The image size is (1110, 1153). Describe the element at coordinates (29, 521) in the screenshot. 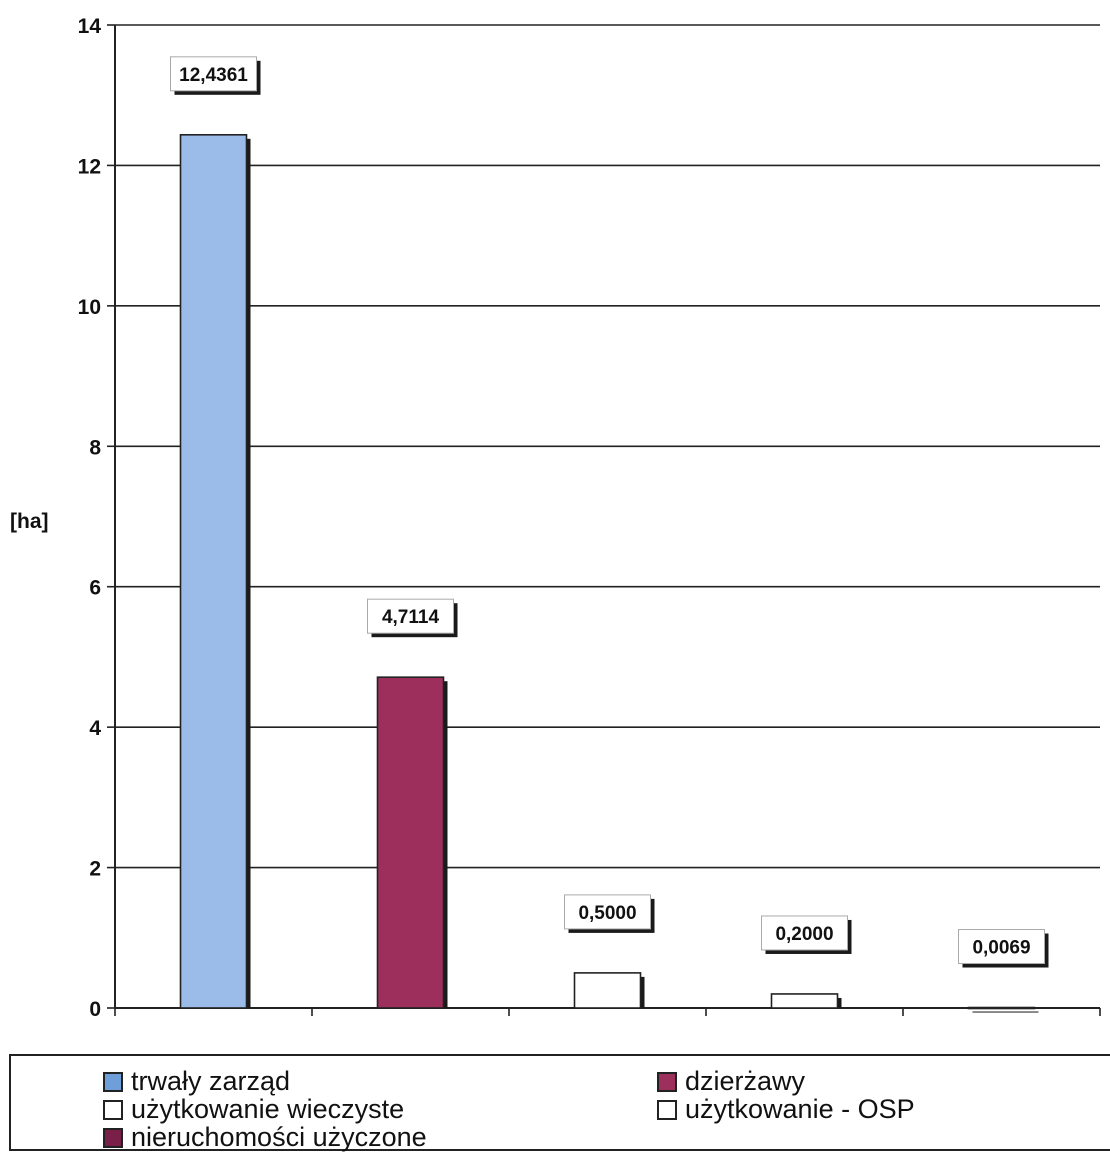

I see `y-axis-label: [ha]` at that location.